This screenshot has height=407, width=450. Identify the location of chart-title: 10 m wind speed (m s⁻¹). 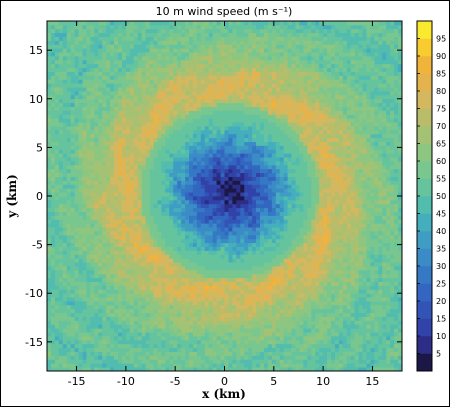
(224, 11).